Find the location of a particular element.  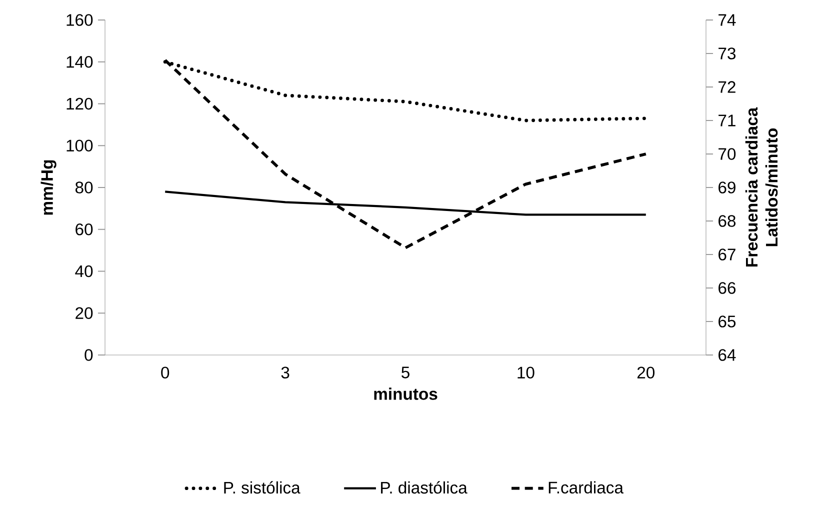

x-tick-label: 0 is located at coordinates (165, 372).